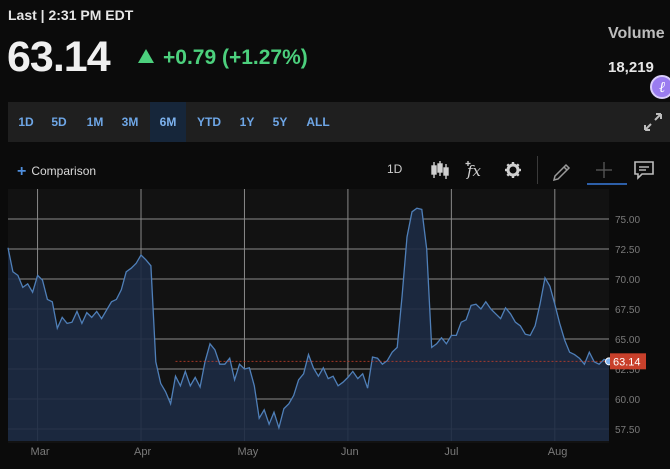 The image size is (670, 469). Describe the element at coordinates (604, 170) in the screenshot. I see `crosshair-icon` at that location.